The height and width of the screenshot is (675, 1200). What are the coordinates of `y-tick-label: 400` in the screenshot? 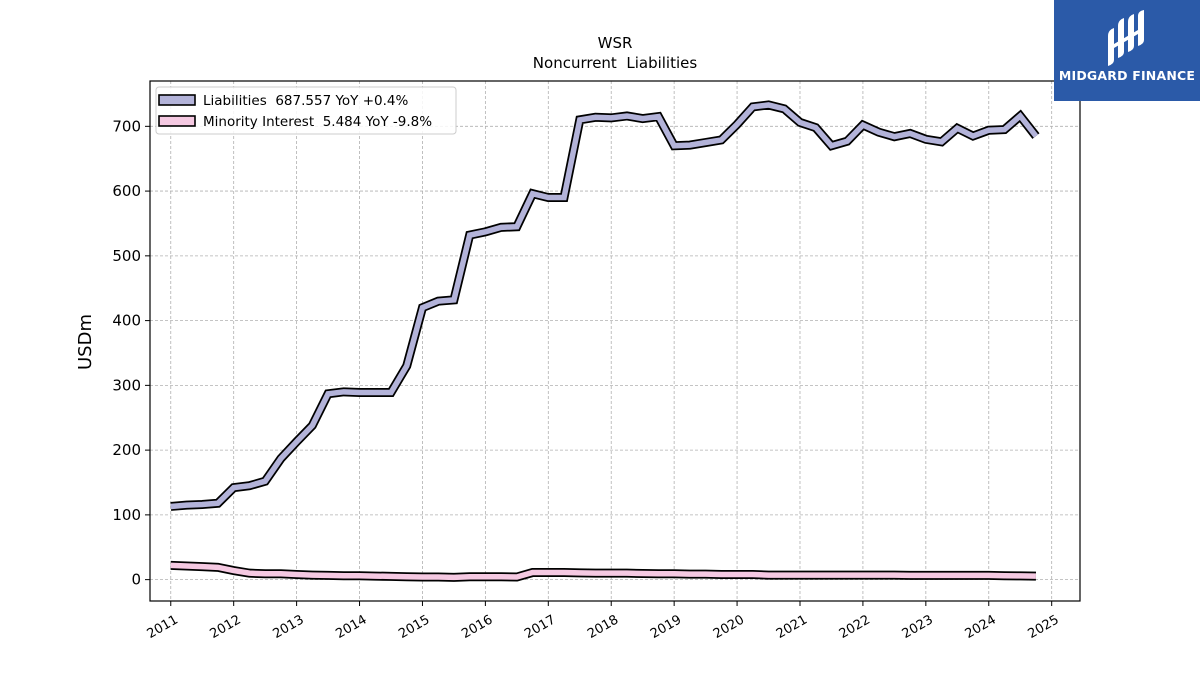 It's located at (126, 321).